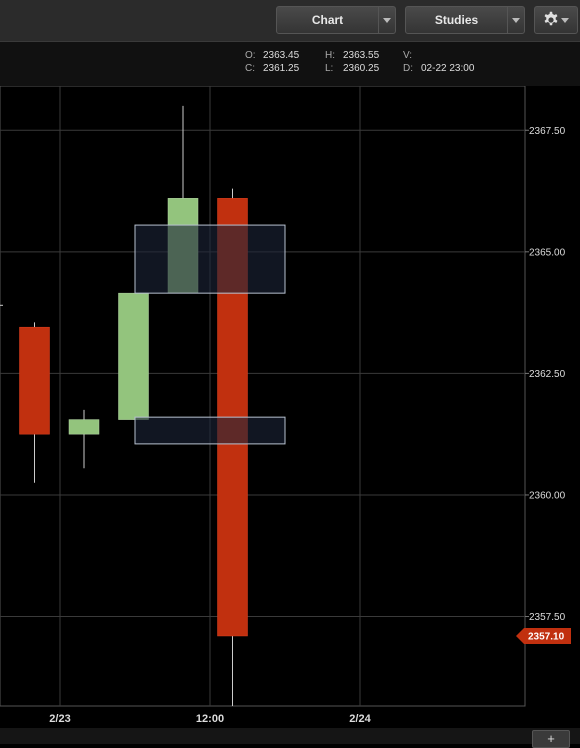  I want to click on date-readout: D: 02-22 23:00, so click(439, 68).